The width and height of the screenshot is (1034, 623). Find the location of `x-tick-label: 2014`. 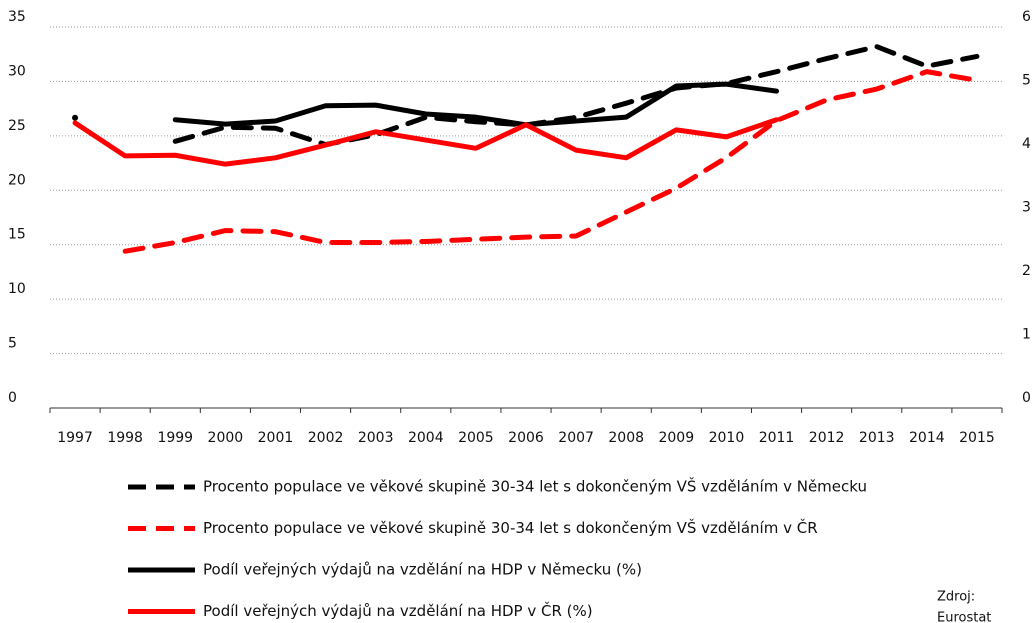

x-tick-label: 2014 is located at coordinates (927, 438).